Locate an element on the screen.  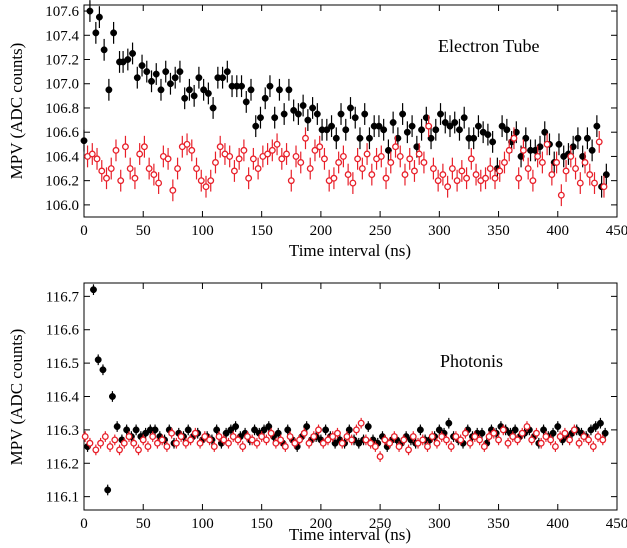
x-tick-label: 350 is located at coordinates (498, 231).